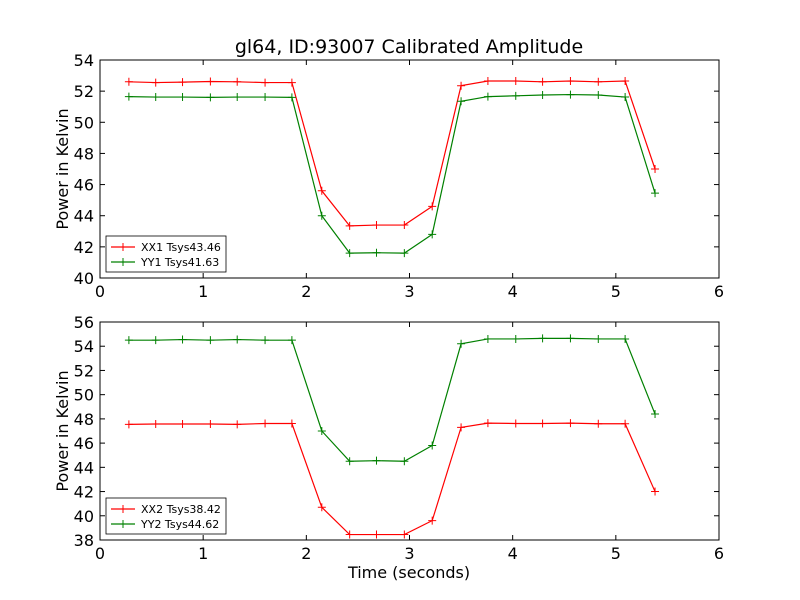 The image size is (800, 600). What do you see at coordinates (408, 572) in the screenshot?
I see `x-axis-label: Time (seconds)` at bounding box center [408, 572].